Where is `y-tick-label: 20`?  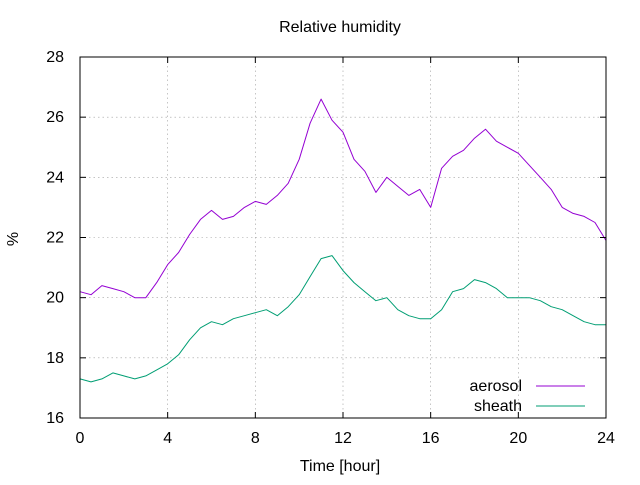
y-tick-label: 20 is located at coordinates (55, 298).